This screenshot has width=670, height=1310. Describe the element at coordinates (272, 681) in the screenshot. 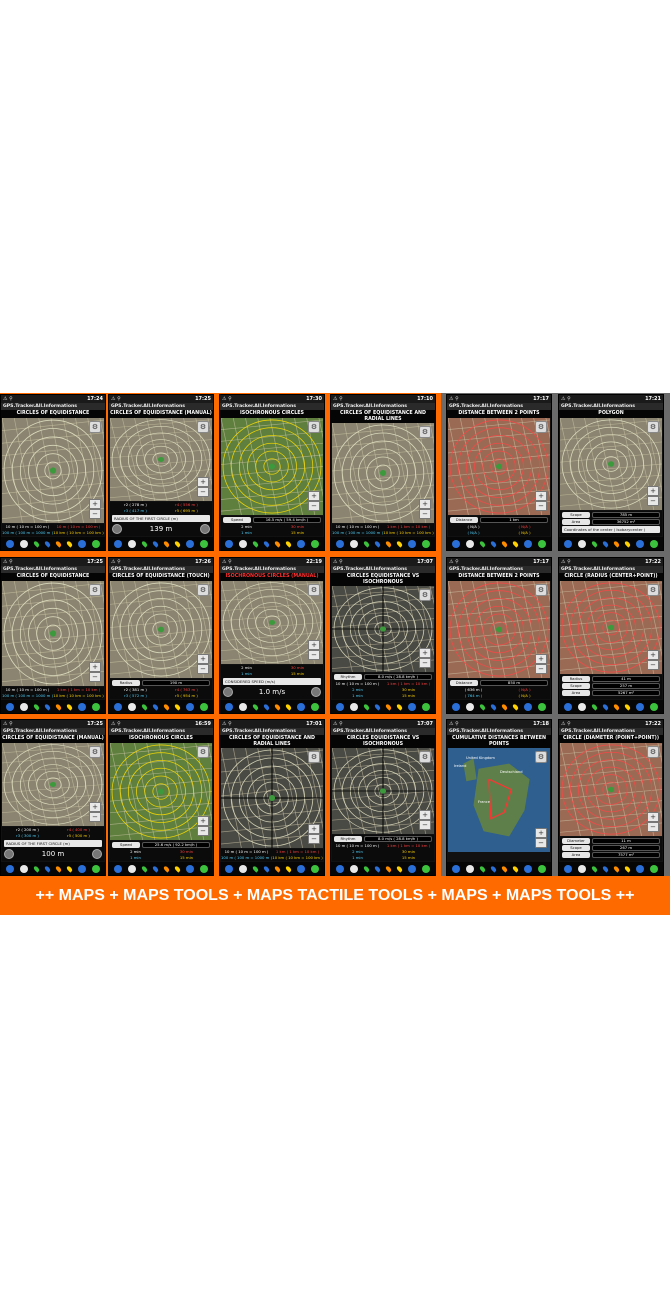

I see `input-field: CONSIDERED SPEED (m/s)` at that location.